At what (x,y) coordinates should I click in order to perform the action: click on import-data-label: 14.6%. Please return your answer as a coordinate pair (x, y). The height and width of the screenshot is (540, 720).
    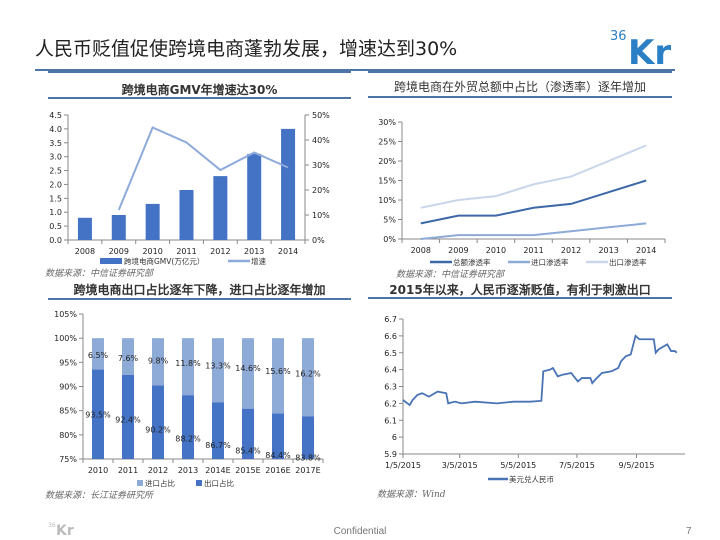
    Looking at the image, I should click on (248, 368).